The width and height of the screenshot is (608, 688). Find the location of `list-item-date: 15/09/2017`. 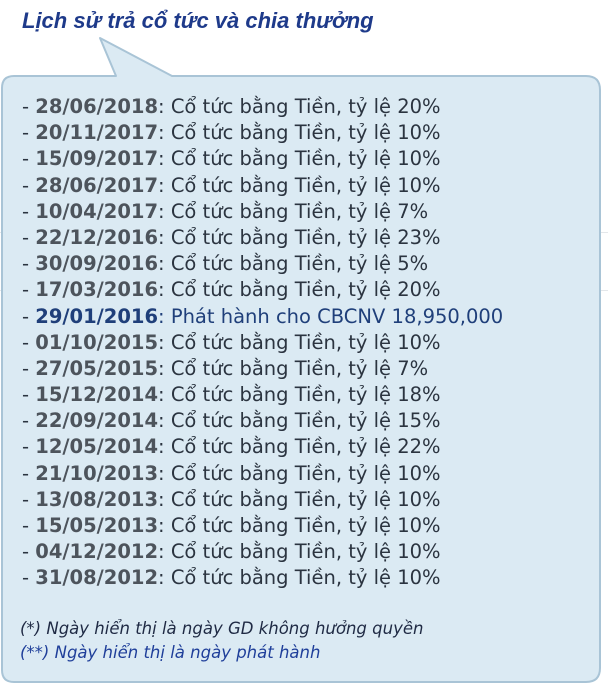

list-item-date: 15/09/2017 is located at coordinates (96, 158).